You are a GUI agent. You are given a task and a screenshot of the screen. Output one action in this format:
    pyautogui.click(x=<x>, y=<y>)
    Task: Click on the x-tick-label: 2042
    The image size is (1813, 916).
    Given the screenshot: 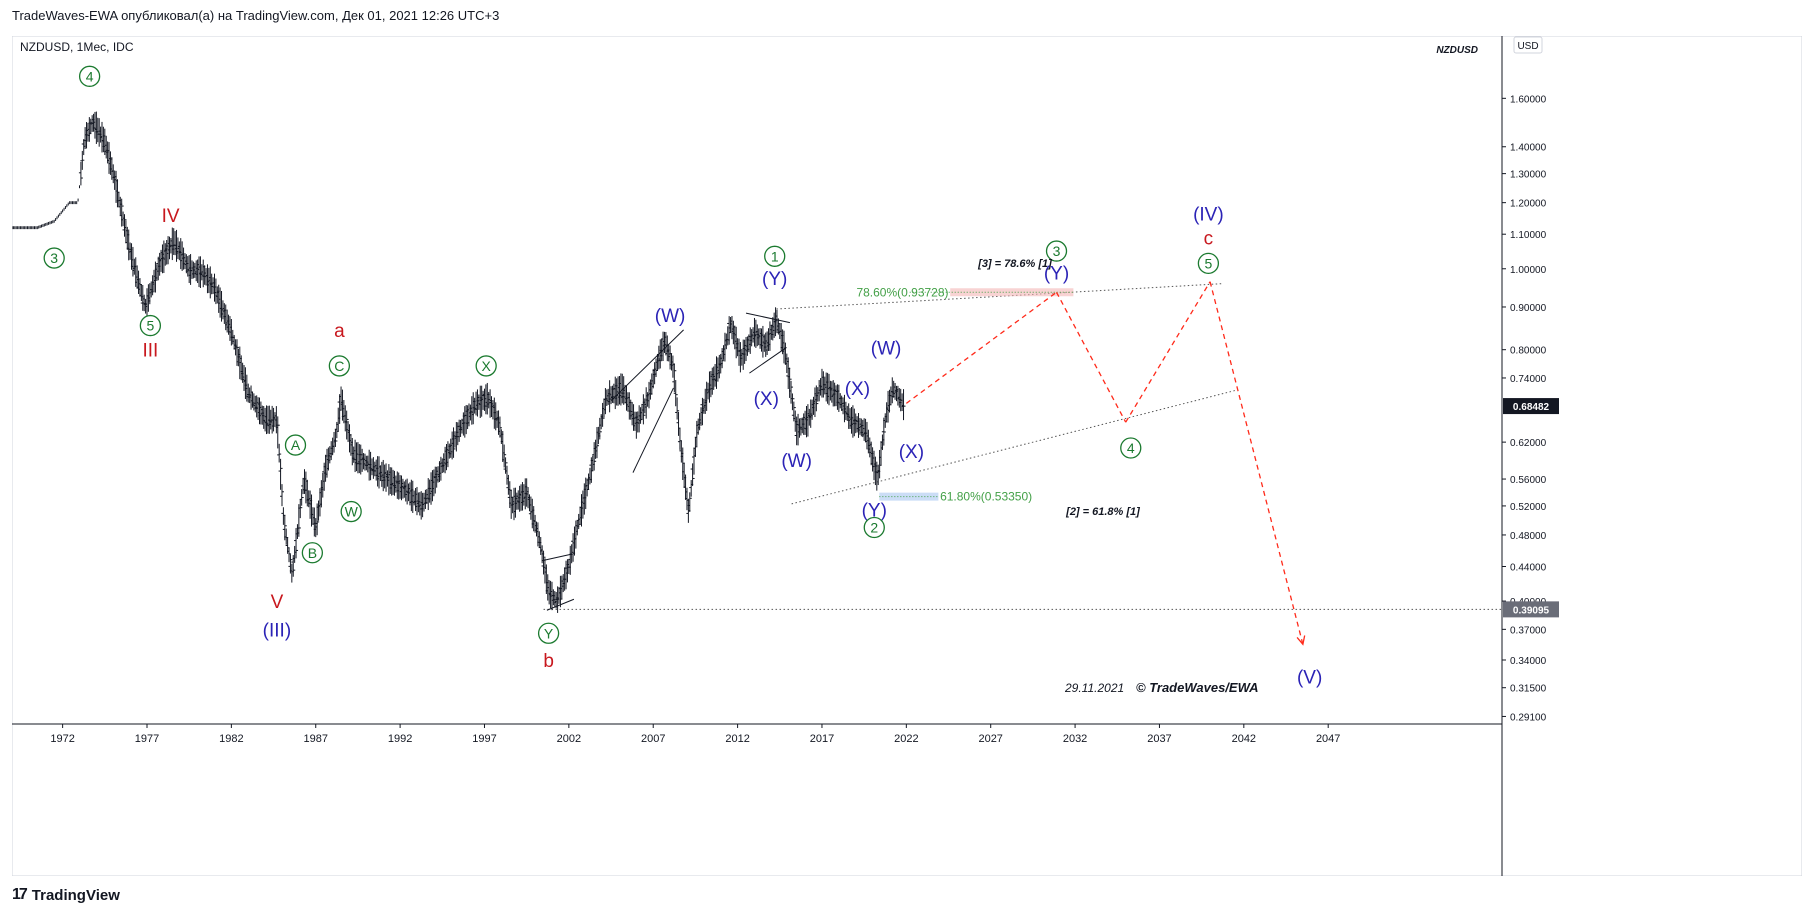 What is the action you would take?
    pyautogui.click(x=1244, y=739)
    